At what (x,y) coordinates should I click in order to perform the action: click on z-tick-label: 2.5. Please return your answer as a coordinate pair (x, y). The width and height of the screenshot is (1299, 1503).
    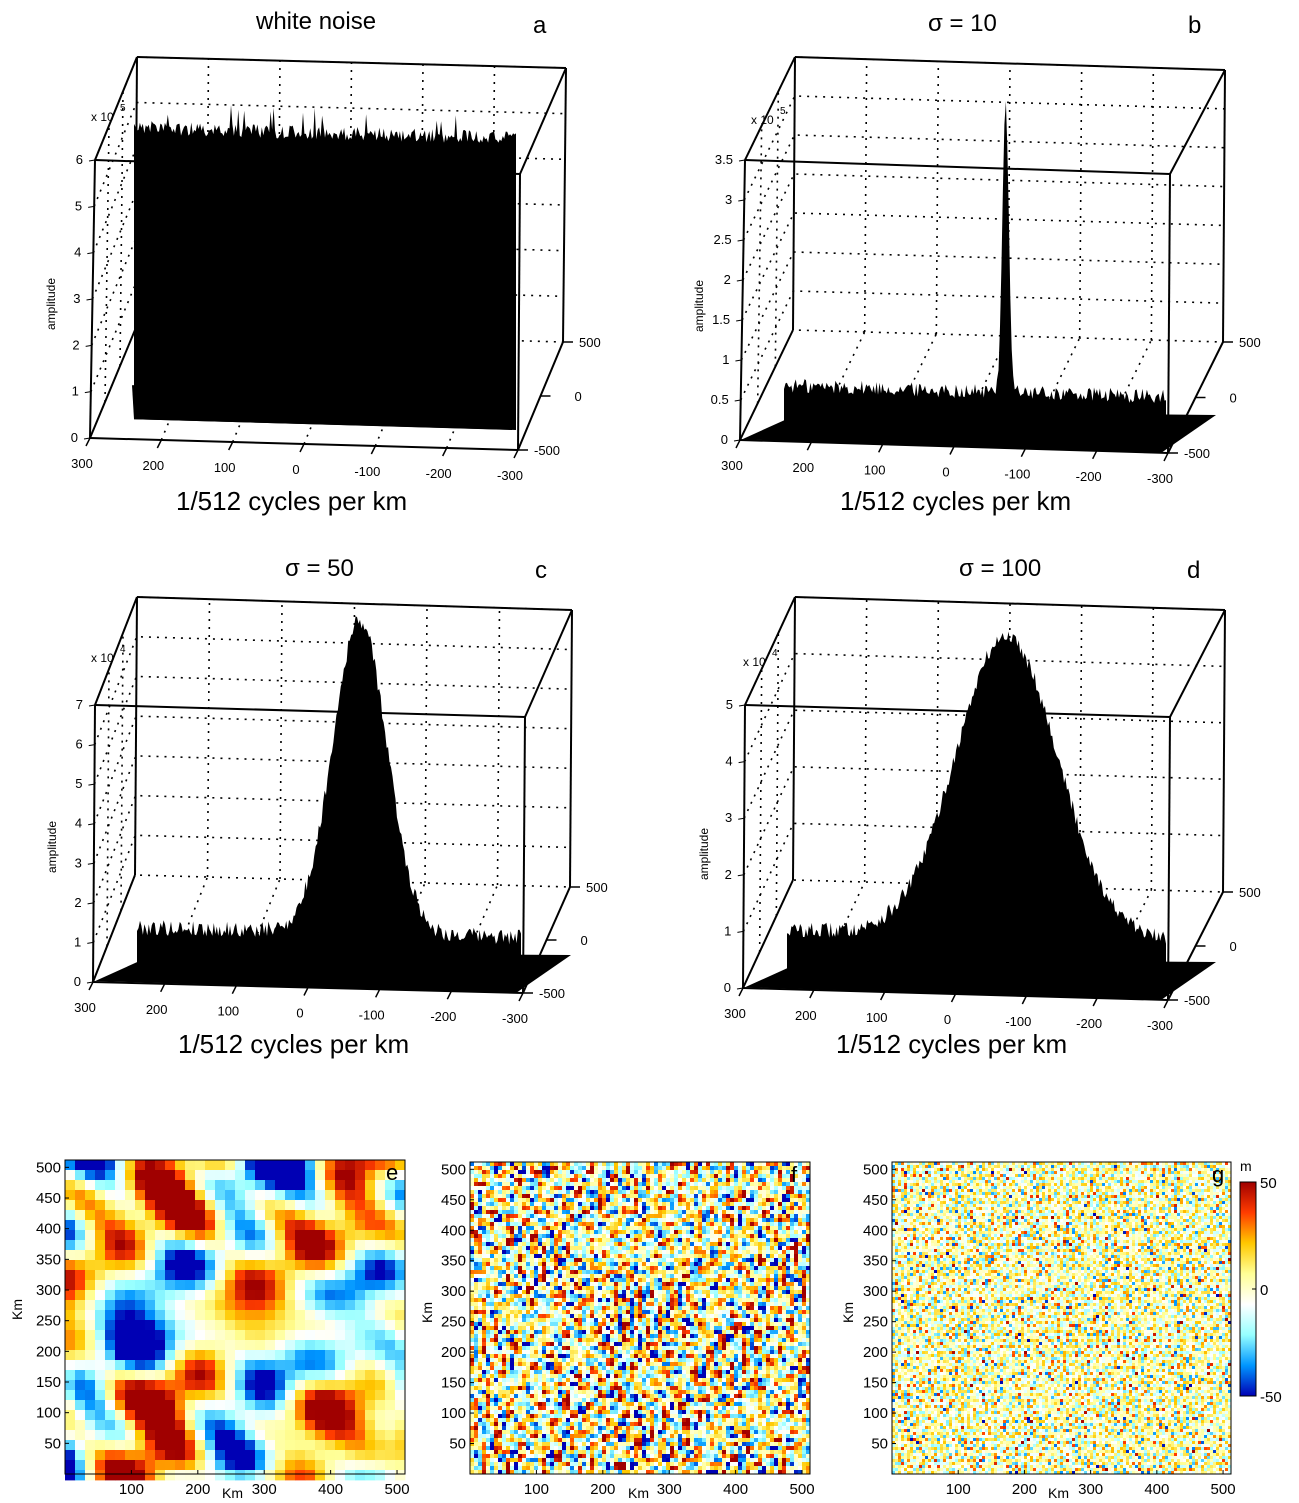
    Looking at the image, I should click on (722, 239).